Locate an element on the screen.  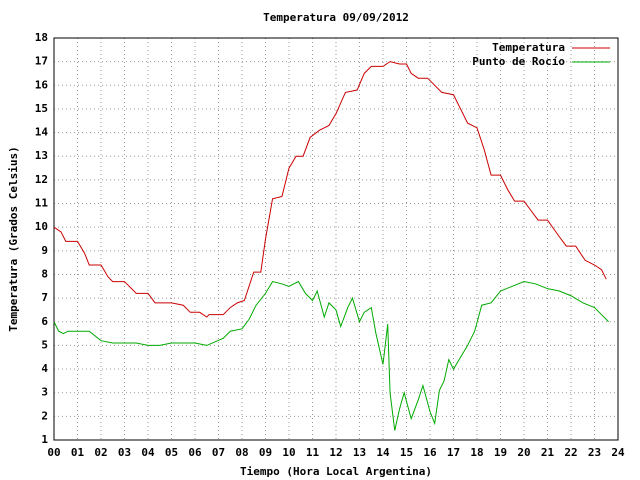
x-tick-label: 05 is located at coordinates (171, 452).